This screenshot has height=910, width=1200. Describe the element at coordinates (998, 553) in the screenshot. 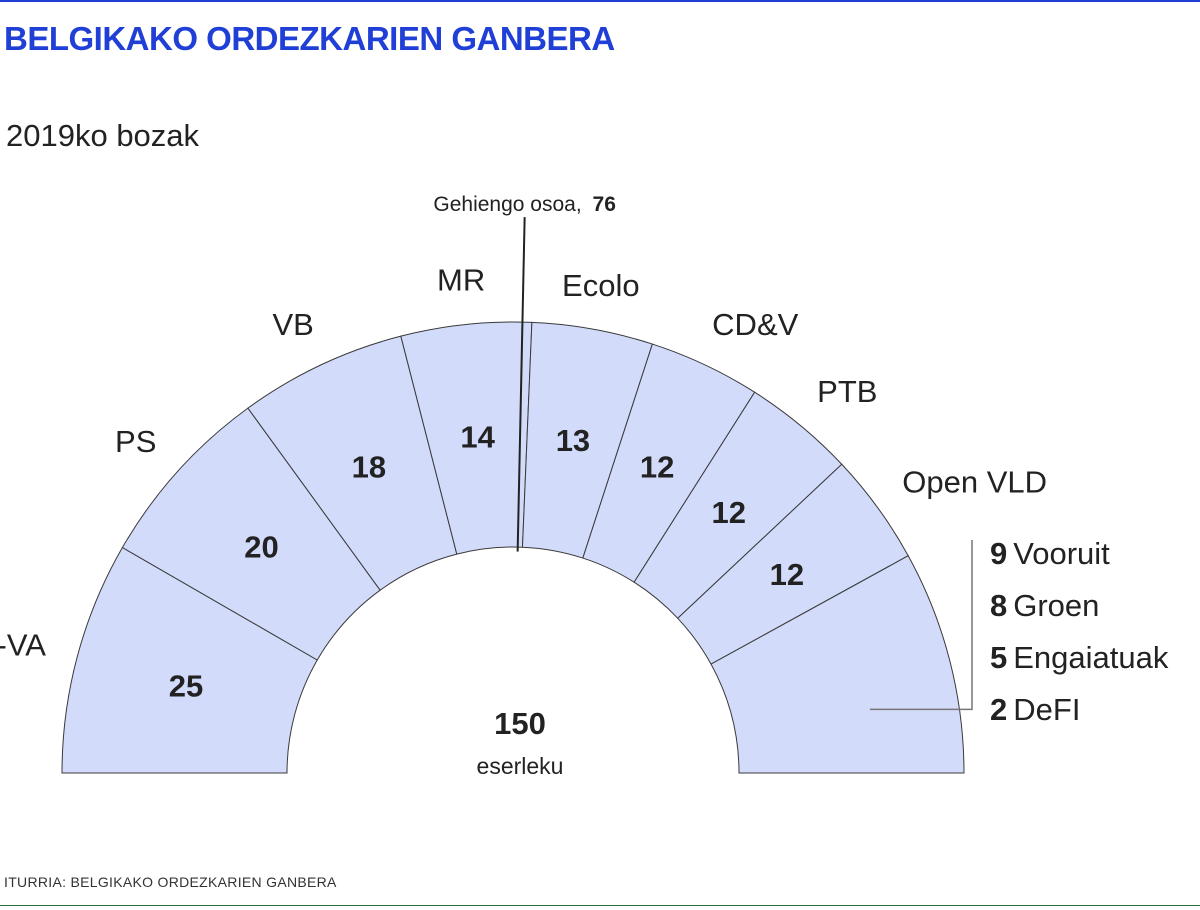

I see `small-party-seats: 9` at that location.